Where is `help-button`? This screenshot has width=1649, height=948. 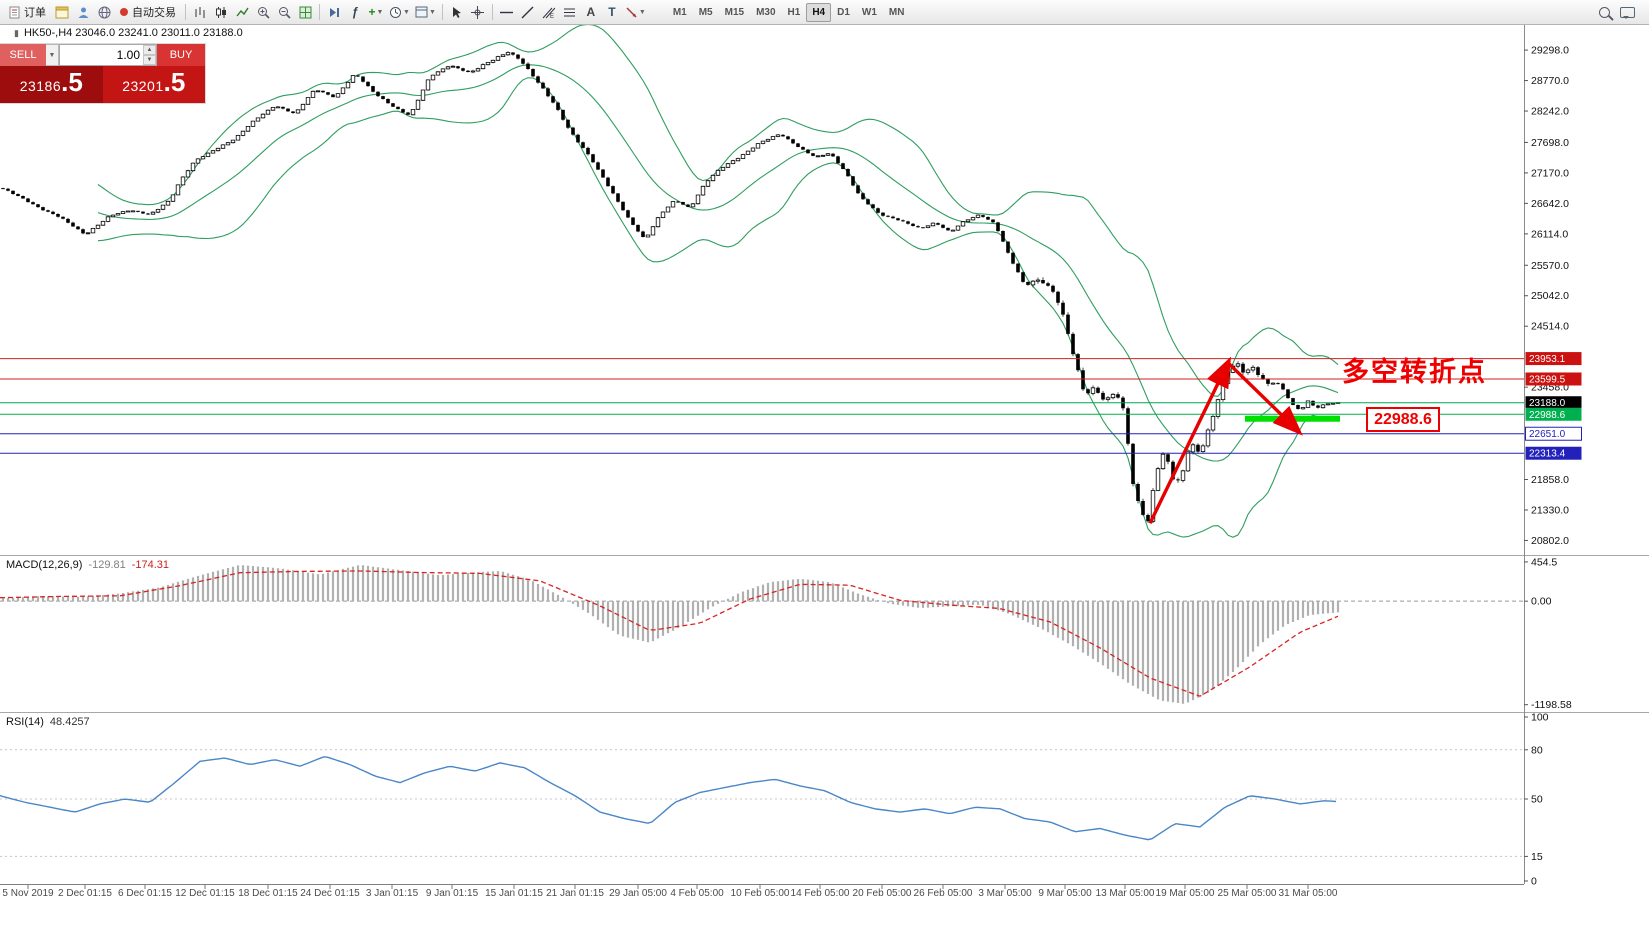 help-button is located at coordinates (104, 12).